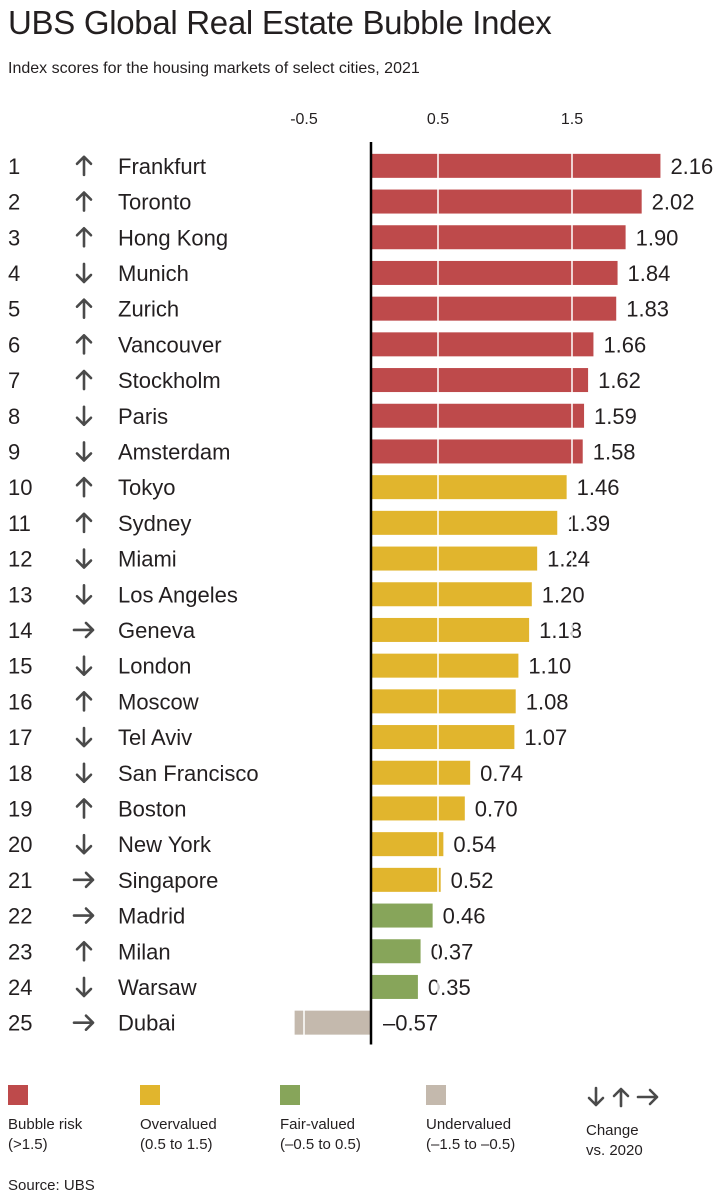 This screenshot has width=728, height=1200. I want to click on value-label: 1.24, so click(568, 559).